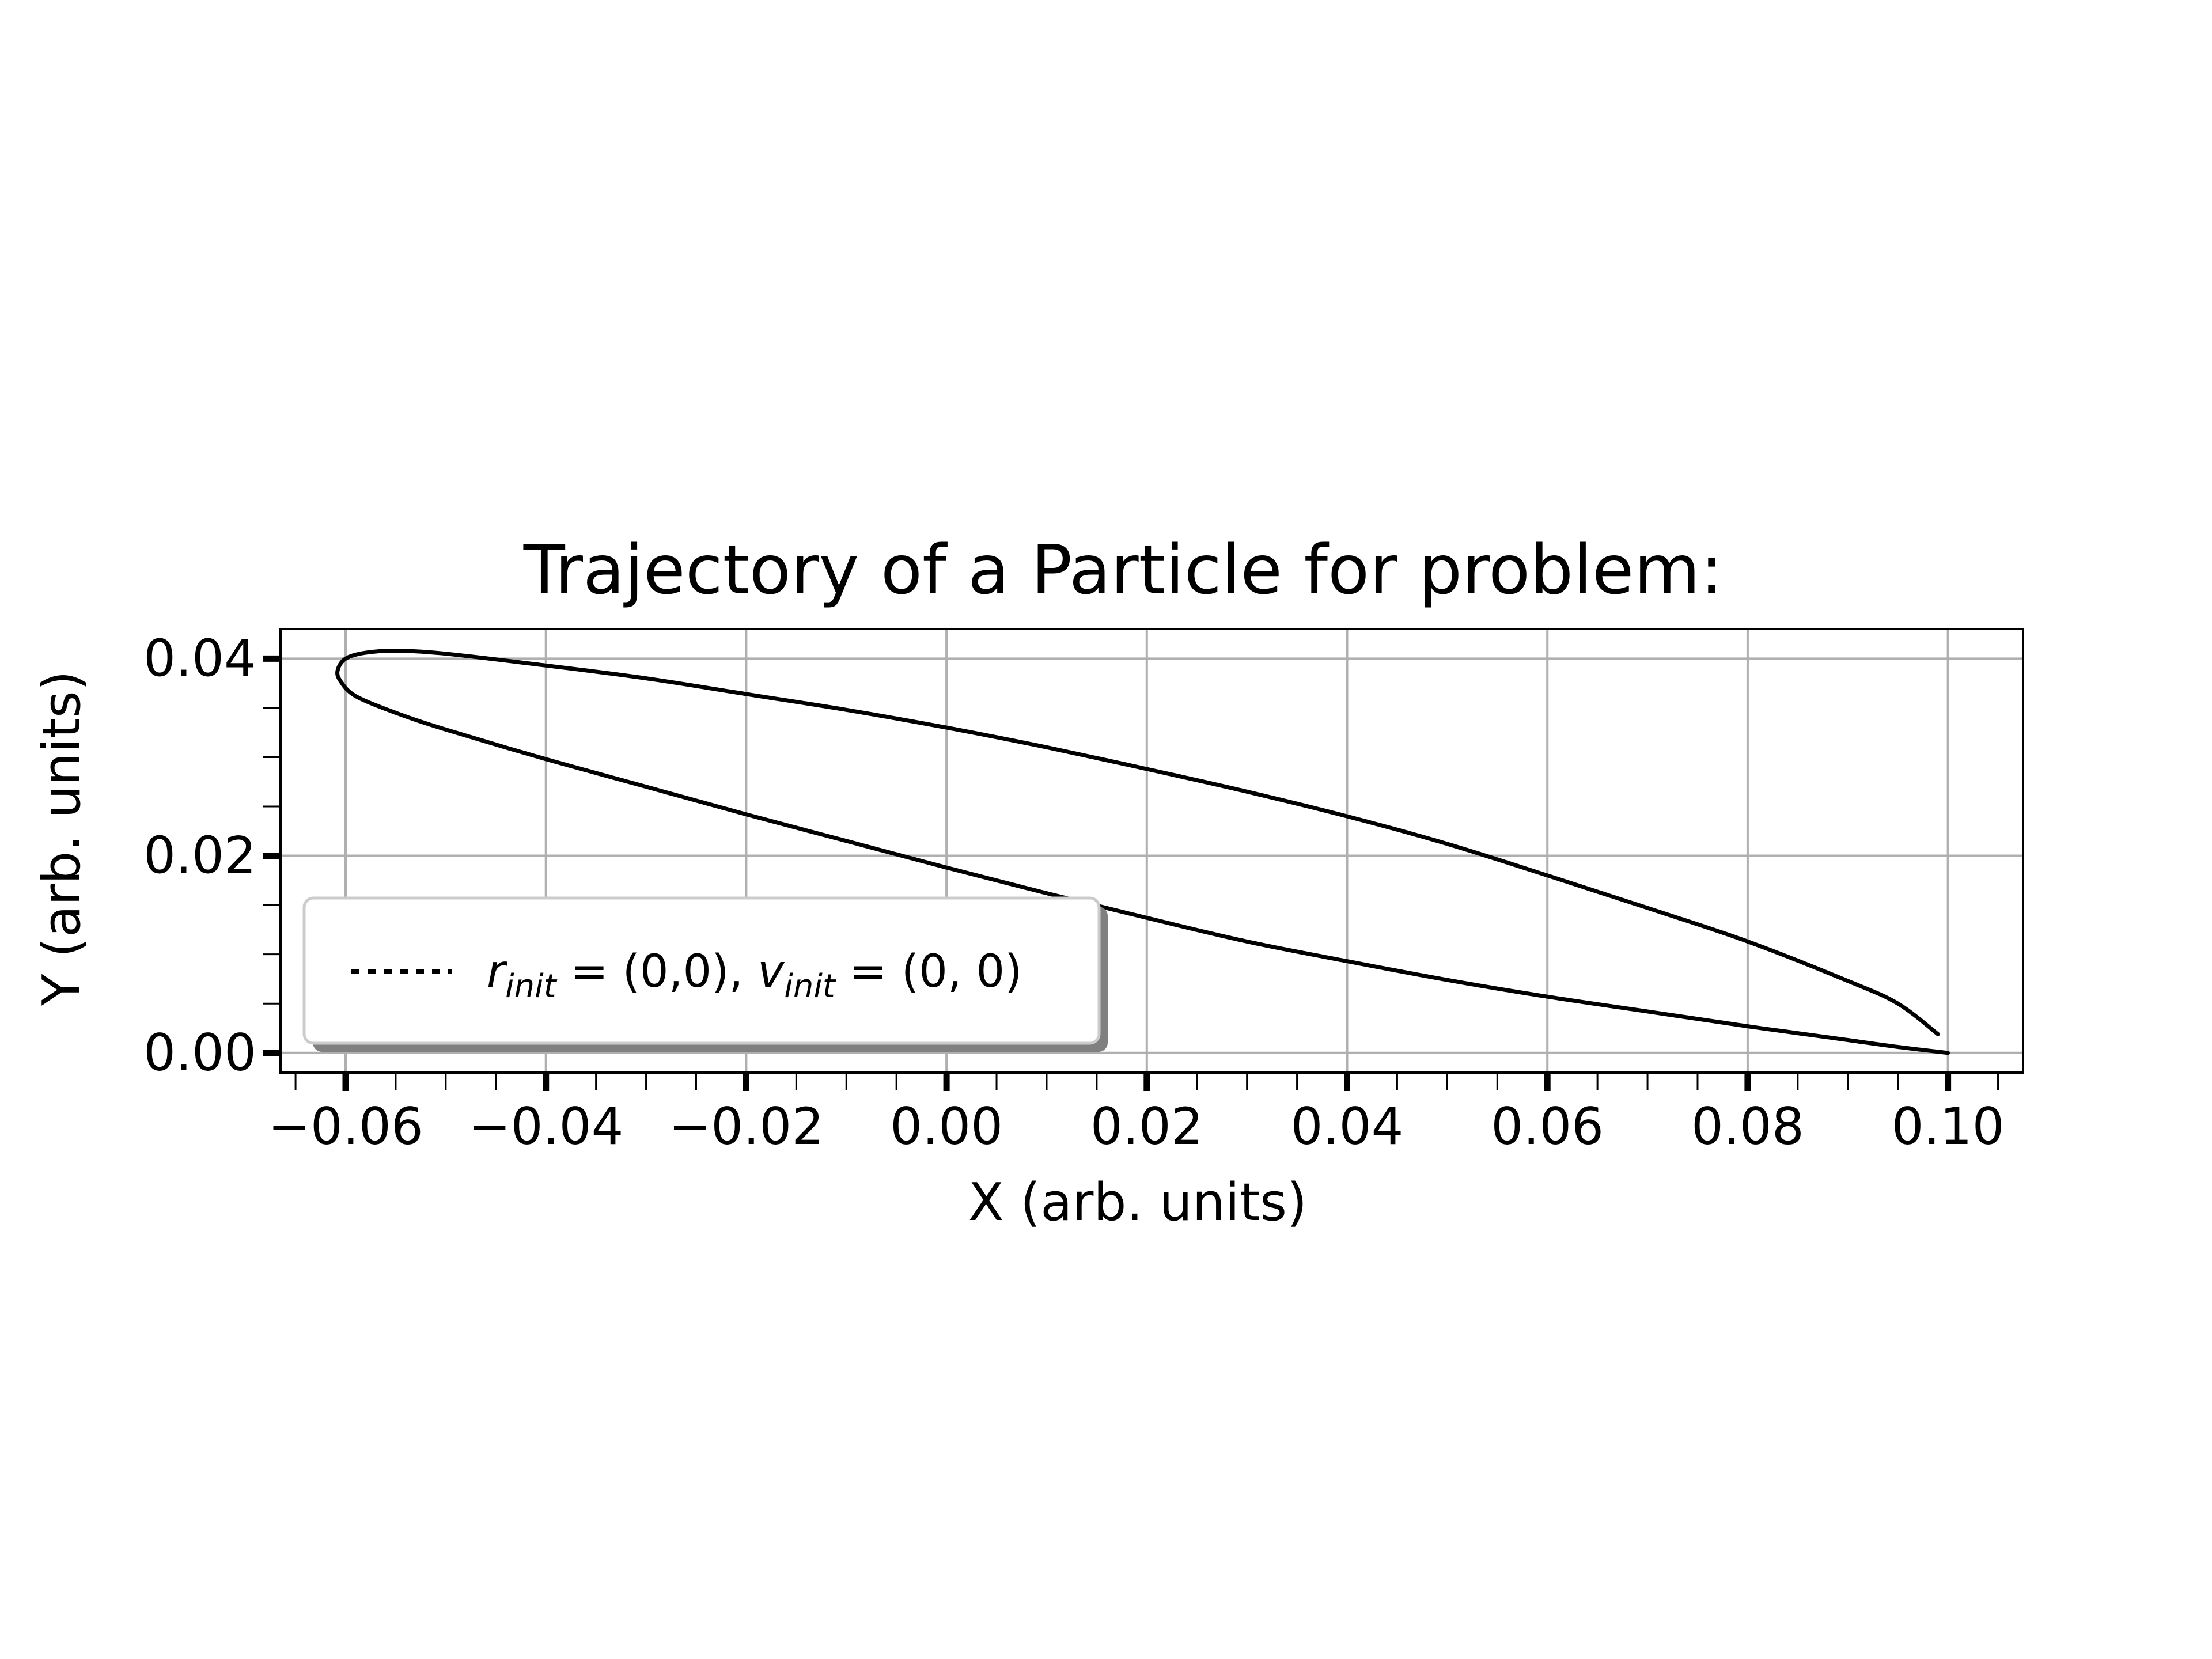  Describe the element at coordinates (746, 1126) in the screenshot. I see `x-tick-label: −0.02` at that location.